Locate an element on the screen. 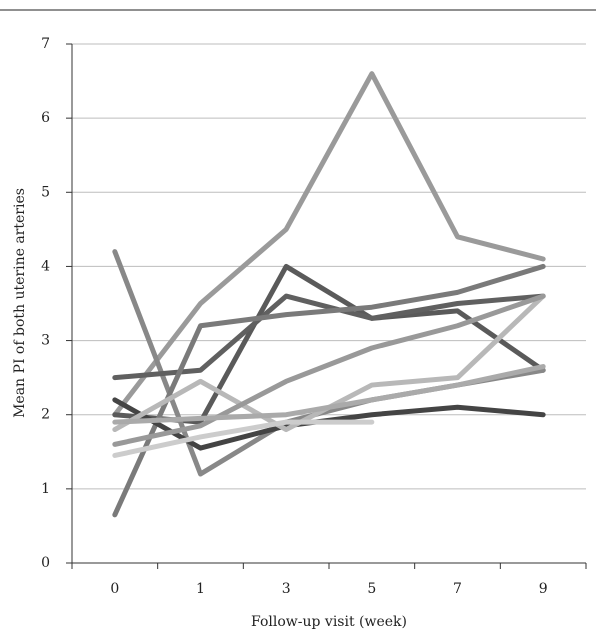 This screenshot has height=637, width=596. y-tick-label: 2 is located at coordinates (45, 415).